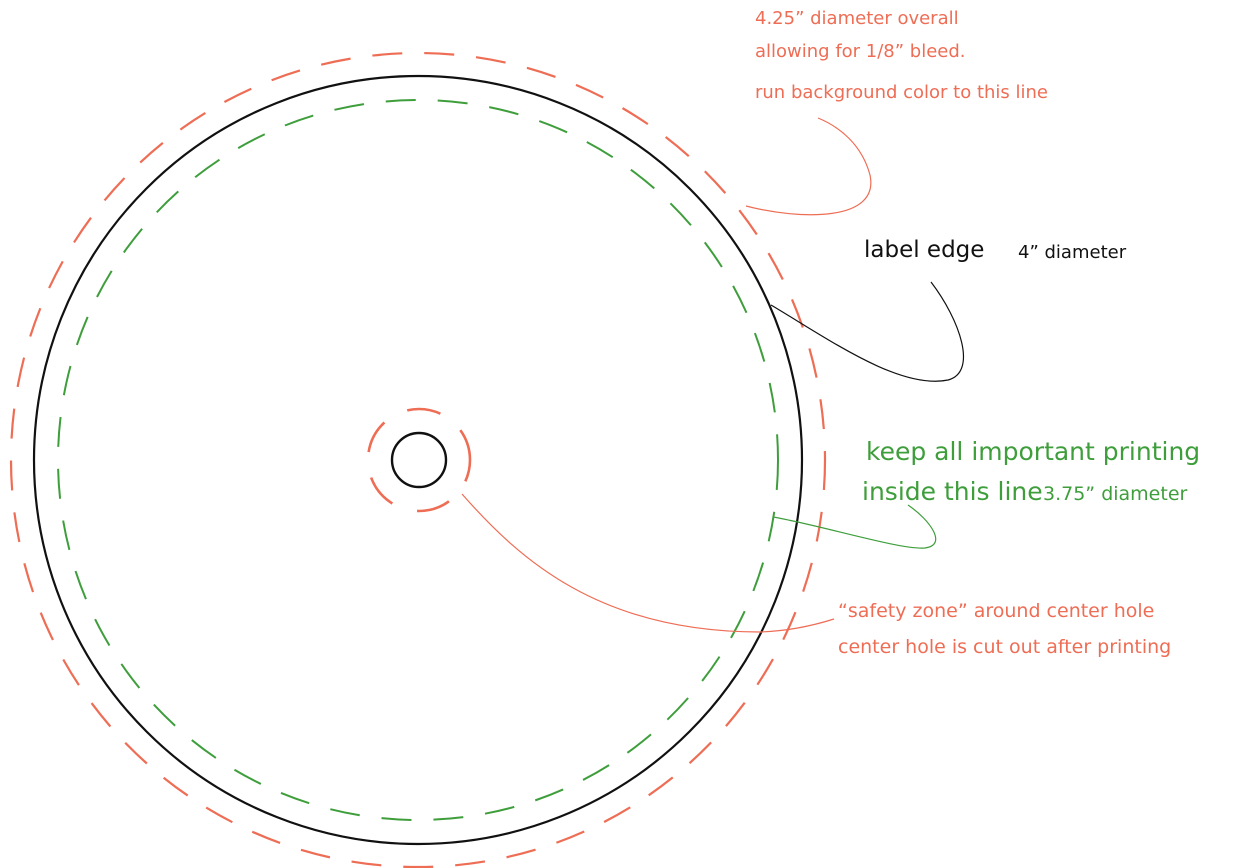 The image size is (1251, 868). What do you see at coordinates (1072, 252) in the screenshot?
I see `label-edge-size: 4” diameter` at bounding box center [1072, 252].